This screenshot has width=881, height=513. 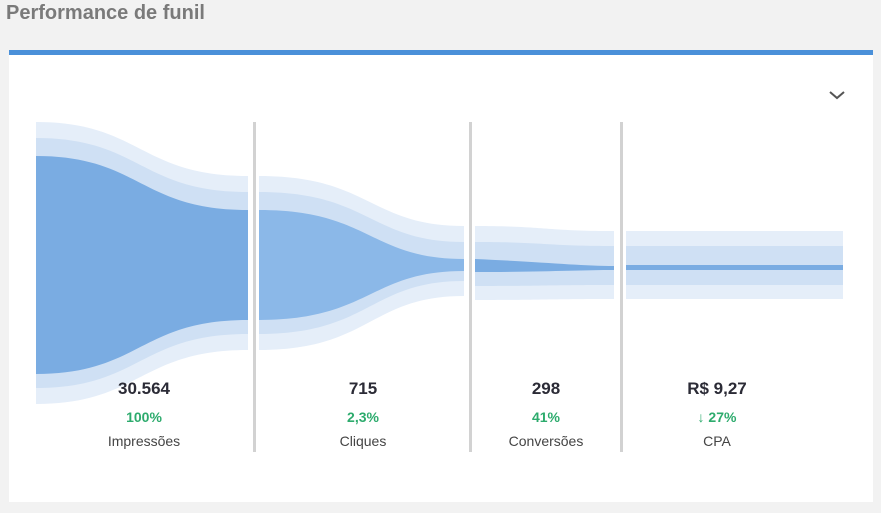 I want to click on funnel-segment-conversoes, so click(x=544, y=263).